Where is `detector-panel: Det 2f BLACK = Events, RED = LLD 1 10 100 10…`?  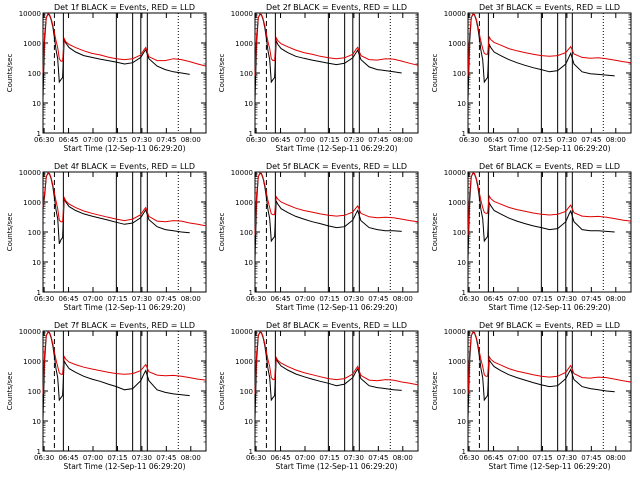 detector-panel: Det 2f BLACK = Events, RED = LLD 1 10 100 10… is located at coordinates (318, 78).